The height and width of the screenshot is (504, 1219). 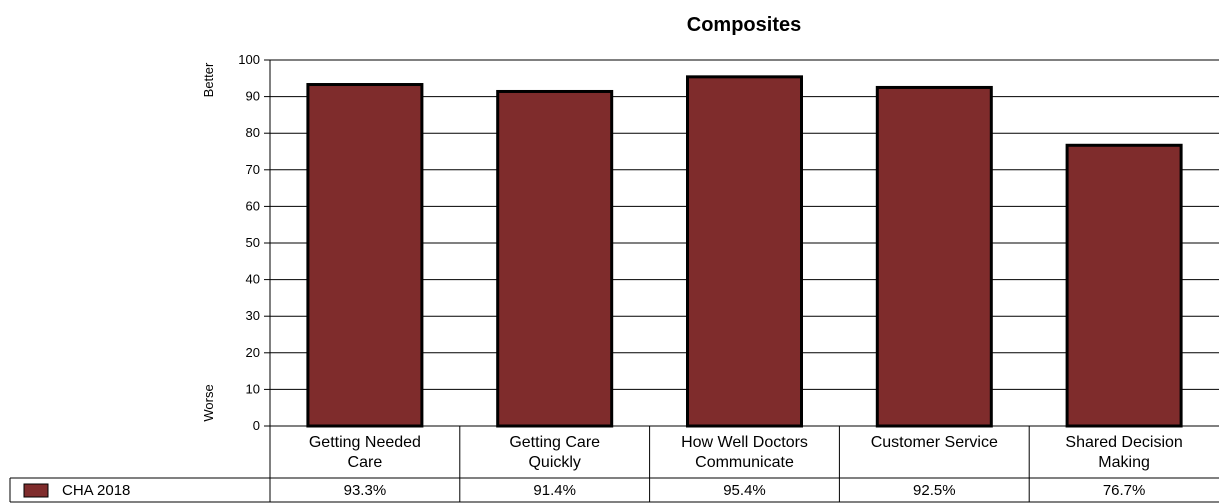 What do you see at coordinates (253, 388) in the screenshot?
I see `y-tick-label: 10` at bounding box center [253, 388].